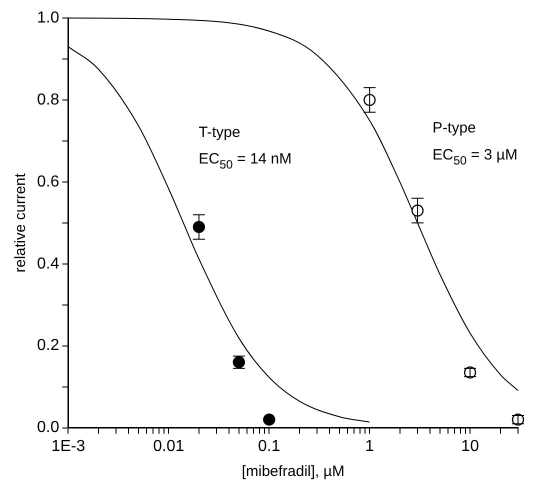  What do you see at coordinates (454, 128) in the screenshot?
I see `annotation: P-type` at bounding box center [454, 128].